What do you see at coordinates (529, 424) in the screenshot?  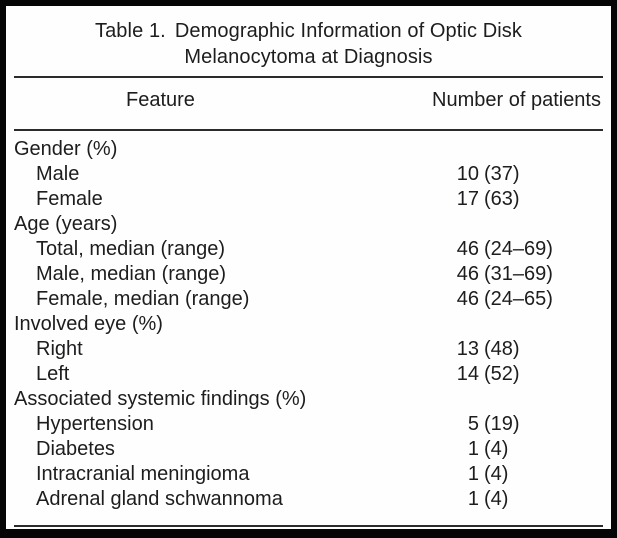 I see `row-value: 5 (19)` at bounding box center [529, 424].